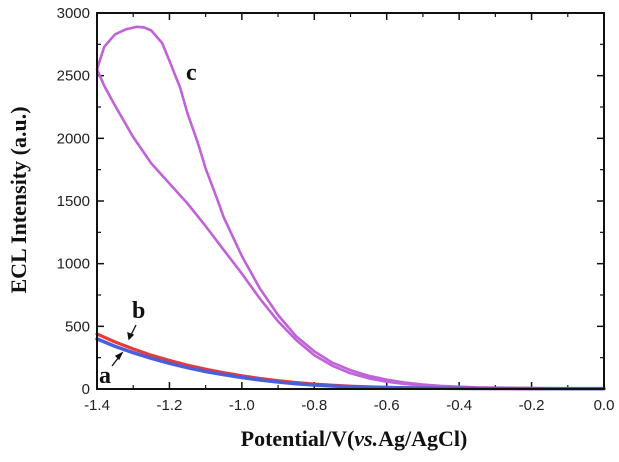  What do you see at coordinates (242, 405) in the screenshot?
I see `x-tick-label: -1.0` at bounding box center [242, 405].